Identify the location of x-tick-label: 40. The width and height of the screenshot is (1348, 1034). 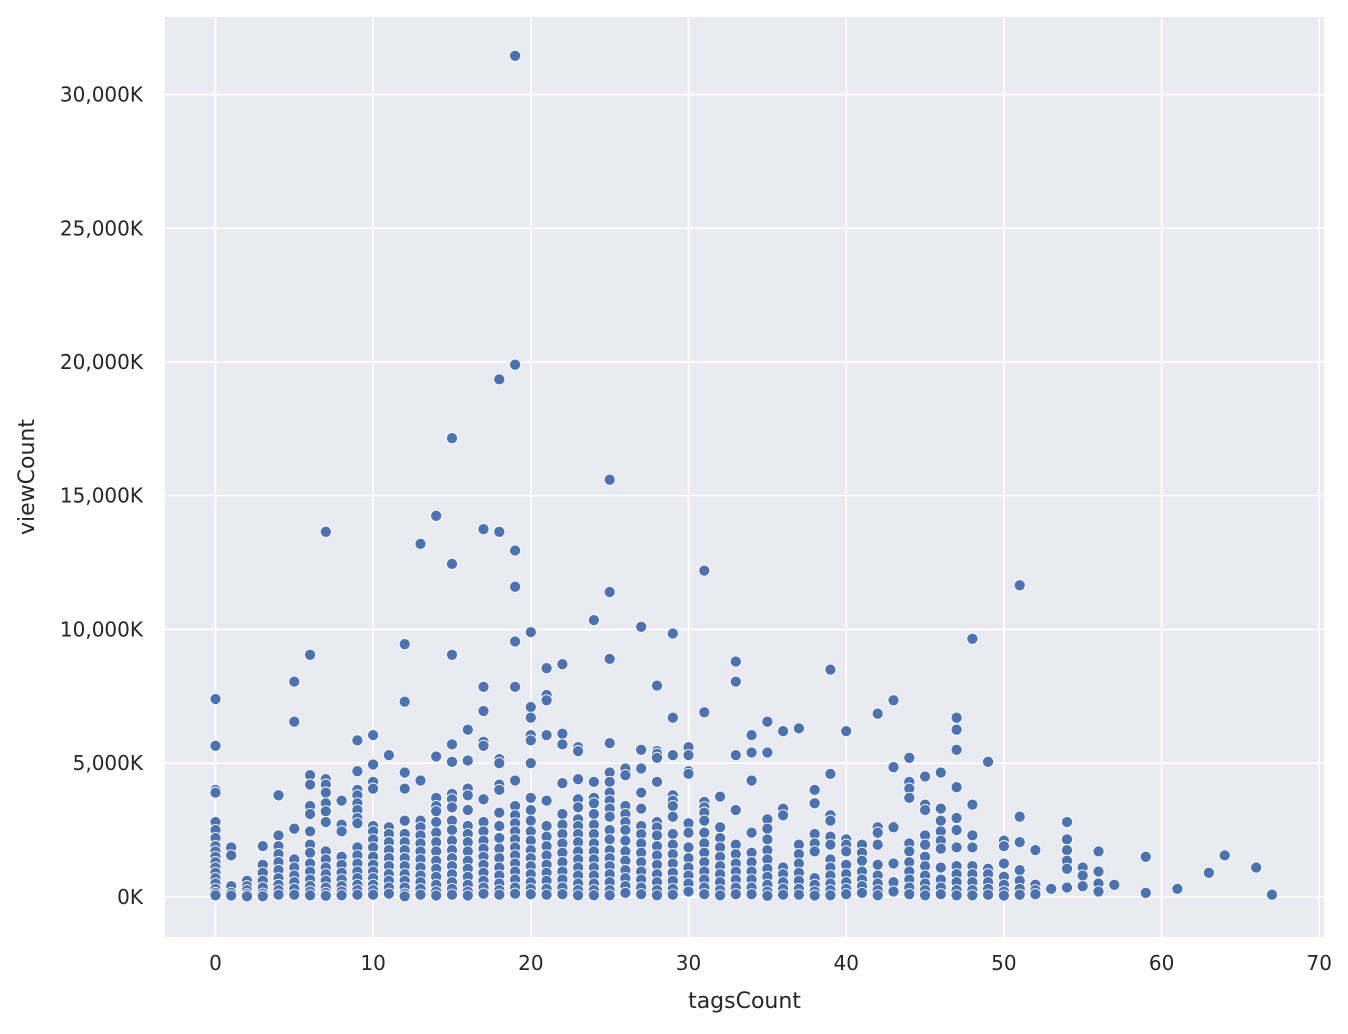
(845, 963).